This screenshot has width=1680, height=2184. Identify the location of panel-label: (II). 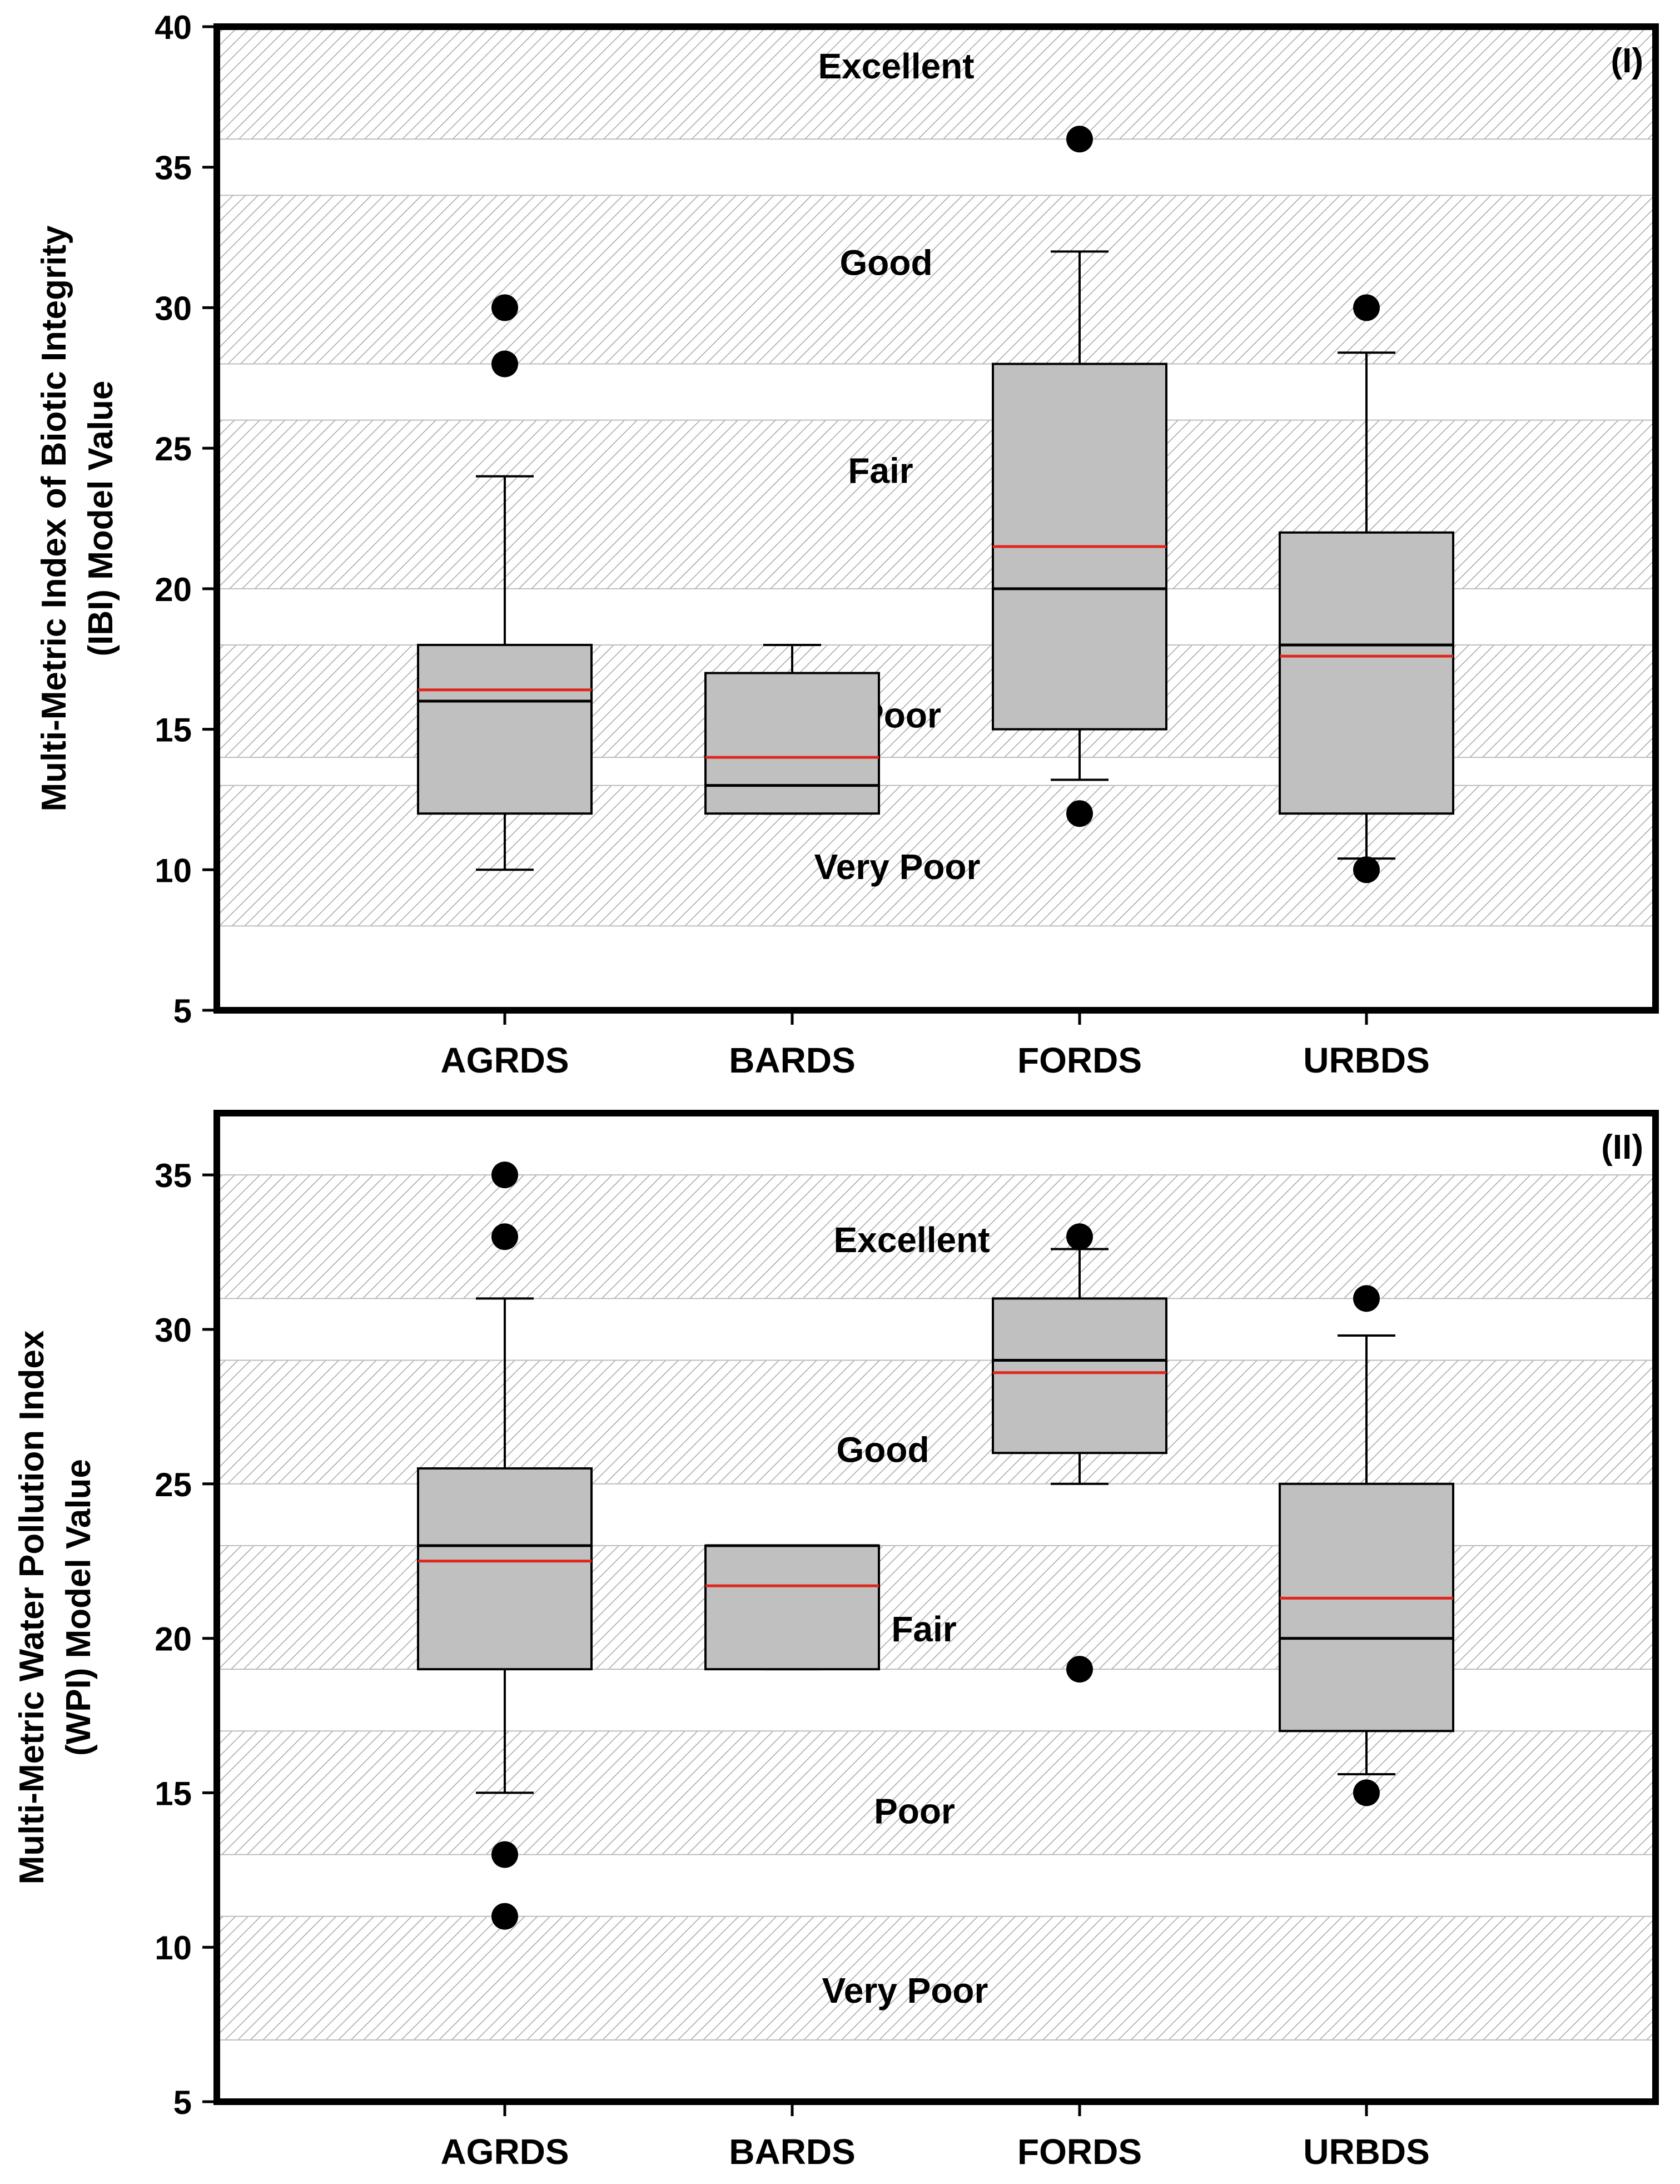
(1622, 1147).